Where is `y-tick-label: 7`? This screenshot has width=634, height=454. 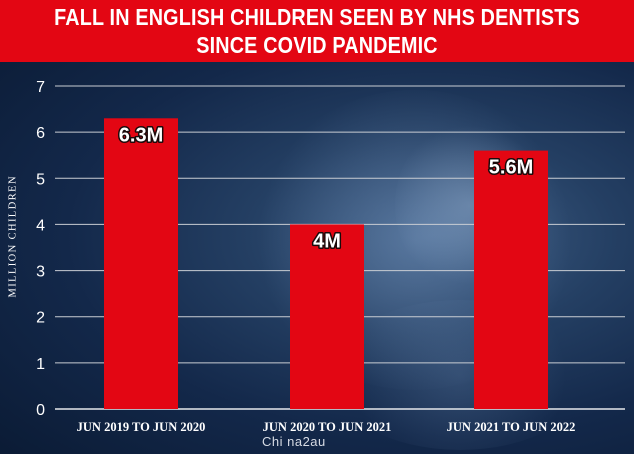
y-tick-label: 7 is located at coordinates (40, 87).